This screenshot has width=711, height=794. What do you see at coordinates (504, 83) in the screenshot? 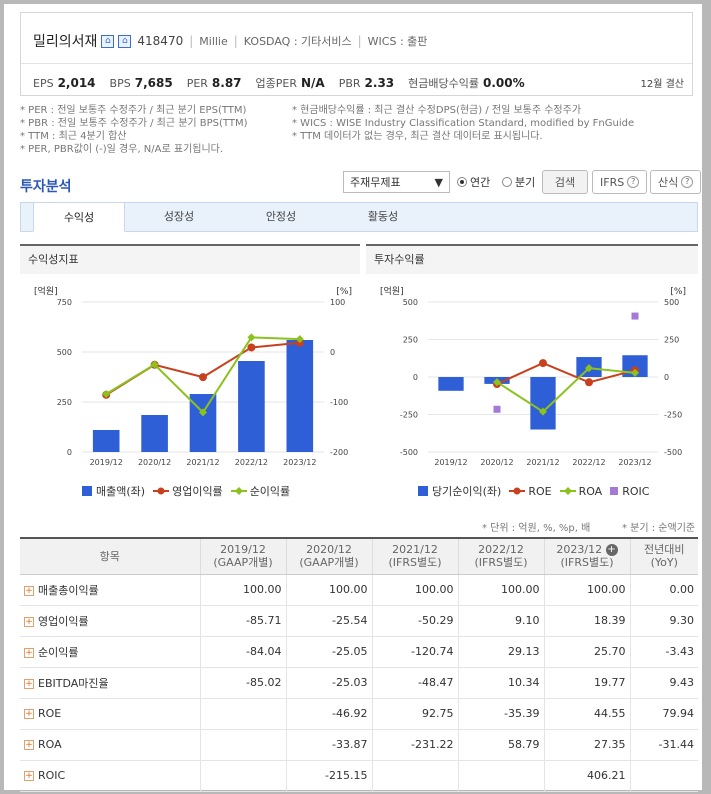
I see `metric-dividend-value: 0.00%` at bounding box center [504, 83].